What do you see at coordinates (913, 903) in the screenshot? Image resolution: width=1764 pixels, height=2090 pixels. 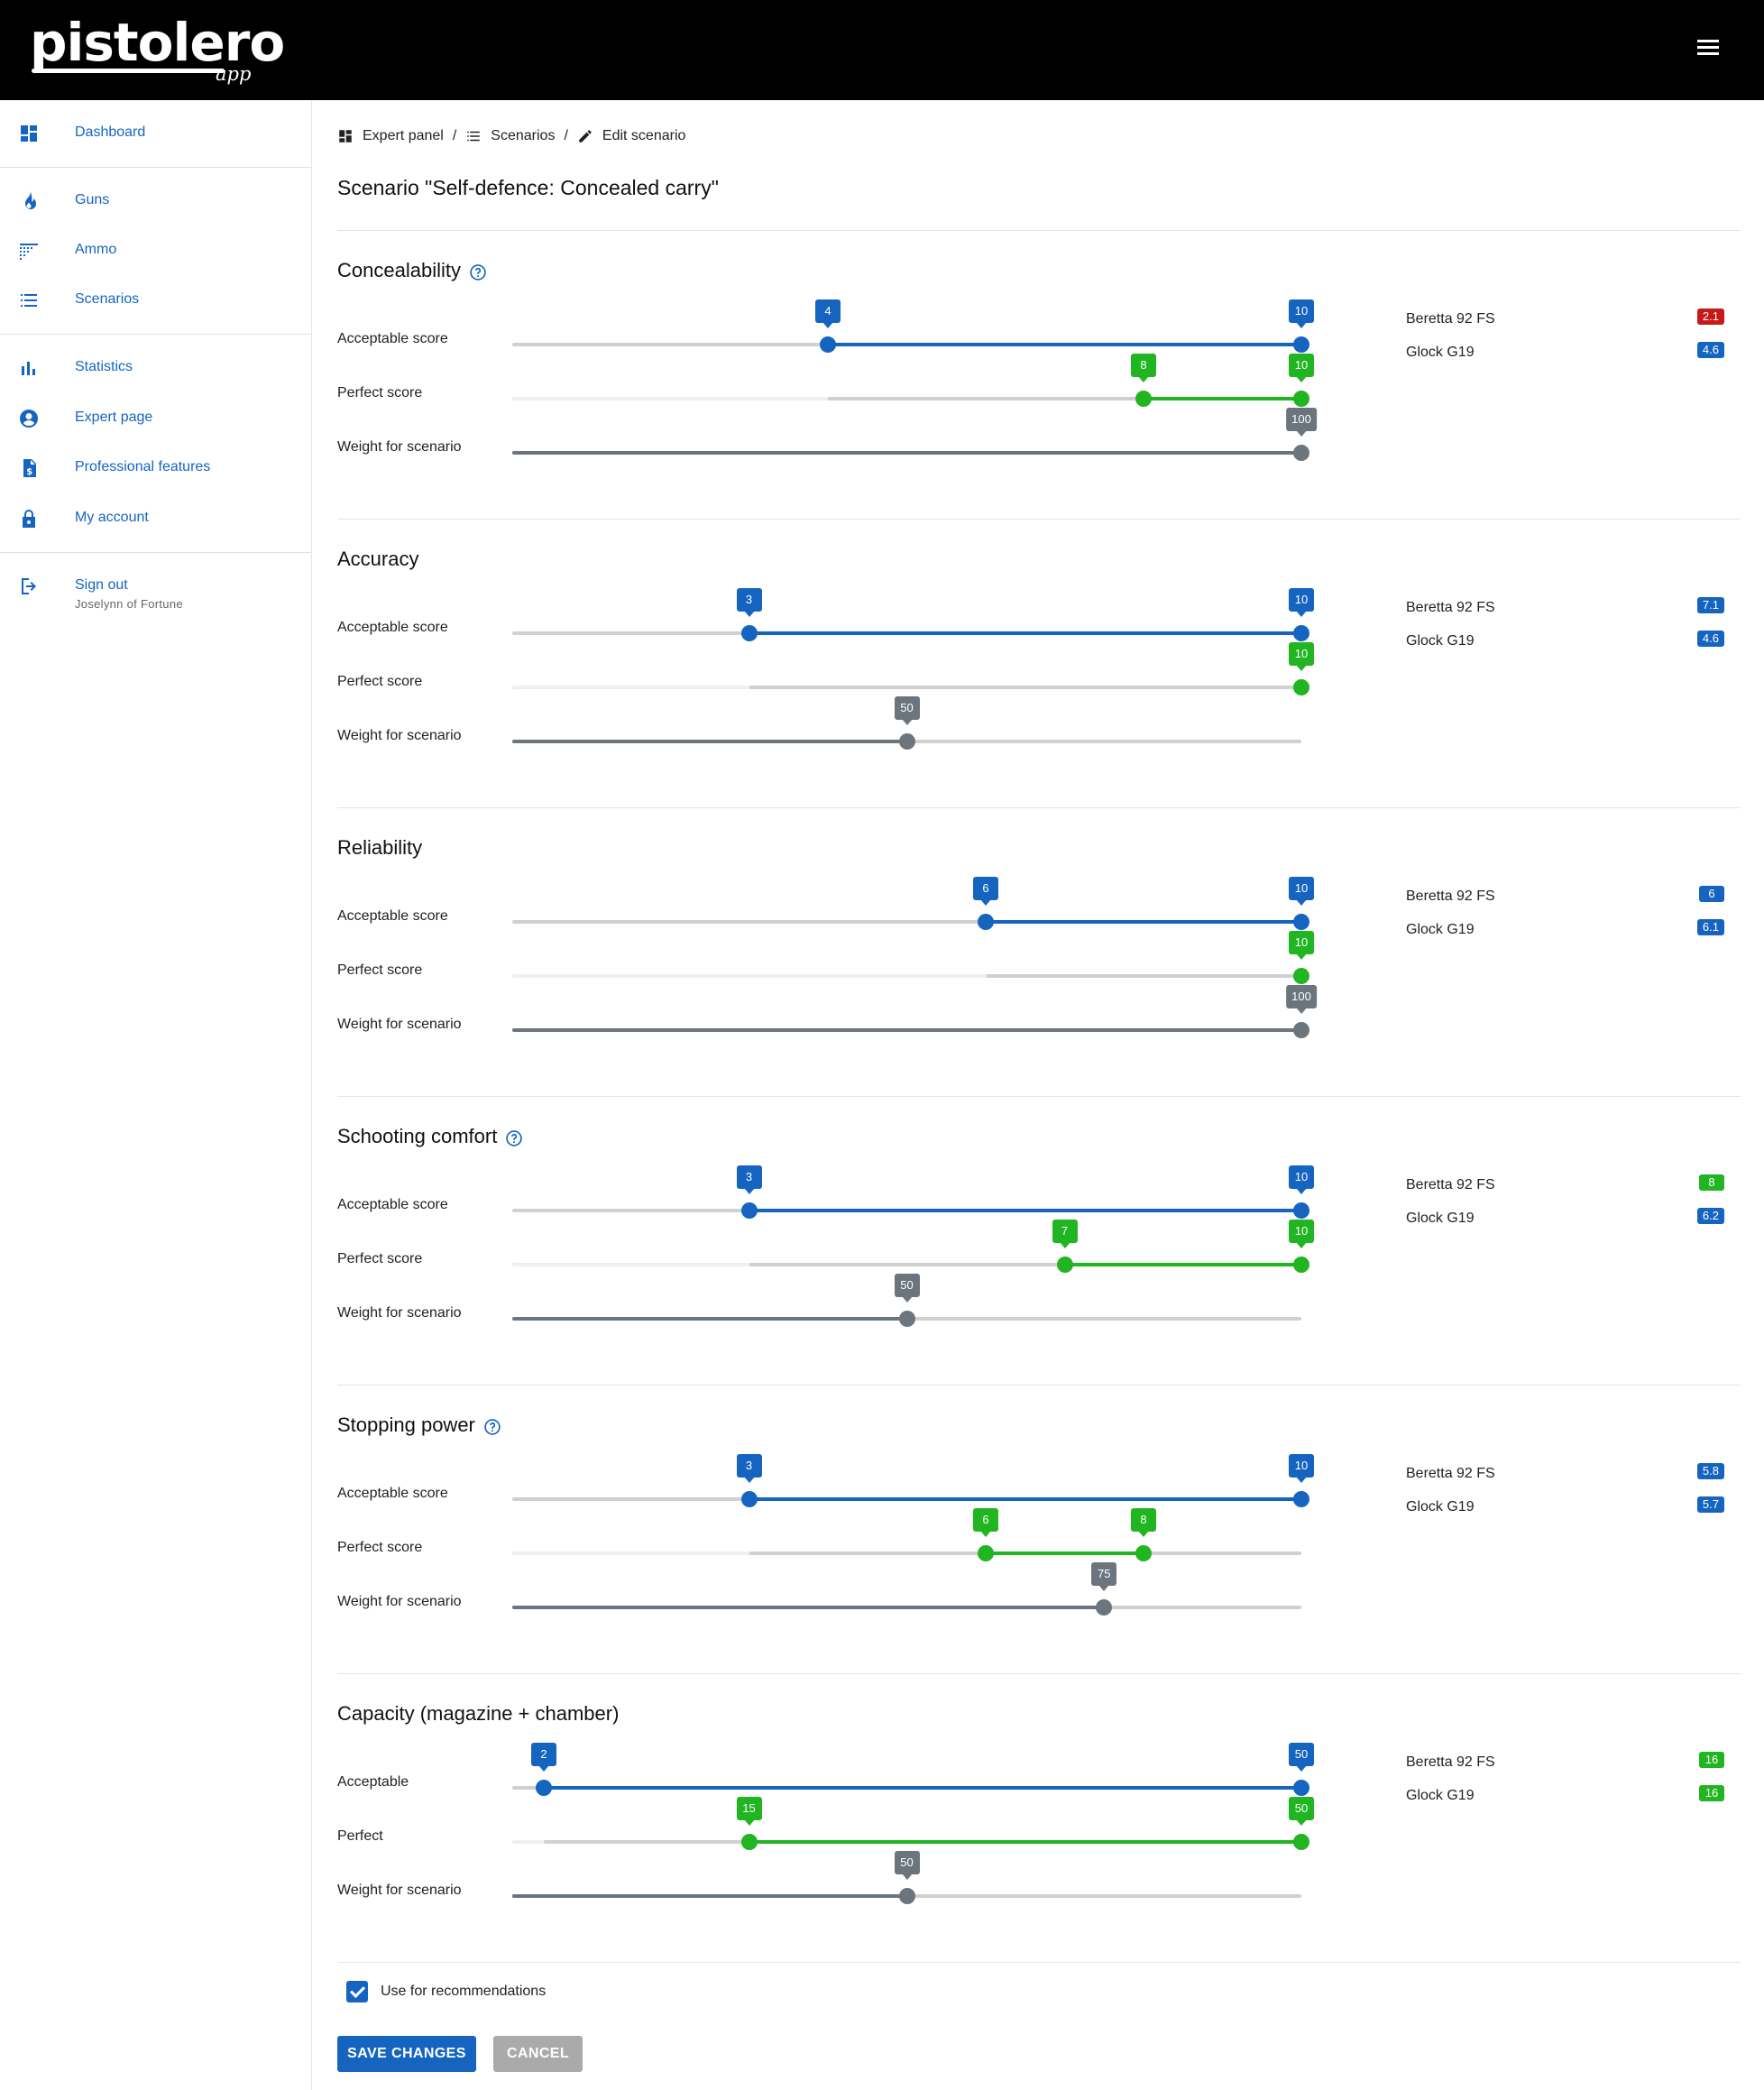 I see `acceptable-slider-track: 6 10` at bounding box center [913, 903].